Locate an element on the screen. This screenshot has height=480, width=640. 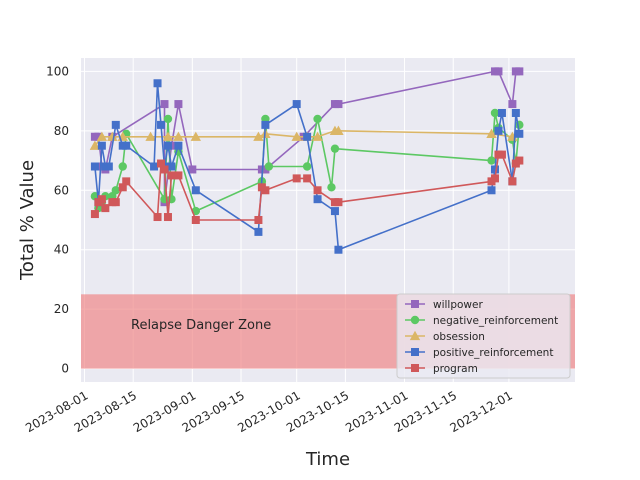
y-axis-label: Total % Value is located at coordinates (27, 220).